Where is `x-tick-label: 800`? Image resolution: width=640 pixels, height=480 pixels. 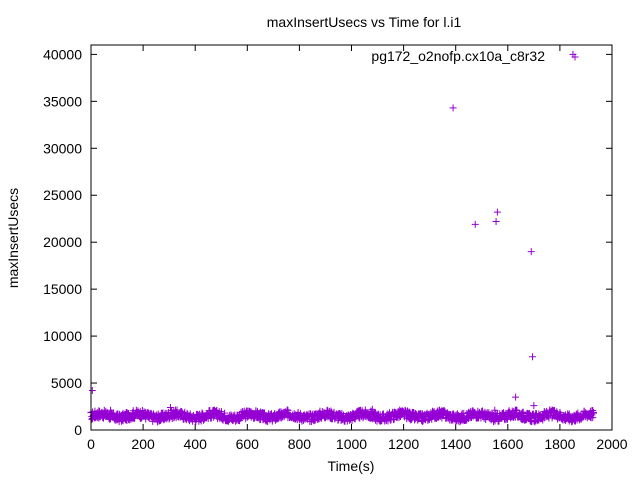
x-tick-label: 800 is located at coordinates (300, 444).